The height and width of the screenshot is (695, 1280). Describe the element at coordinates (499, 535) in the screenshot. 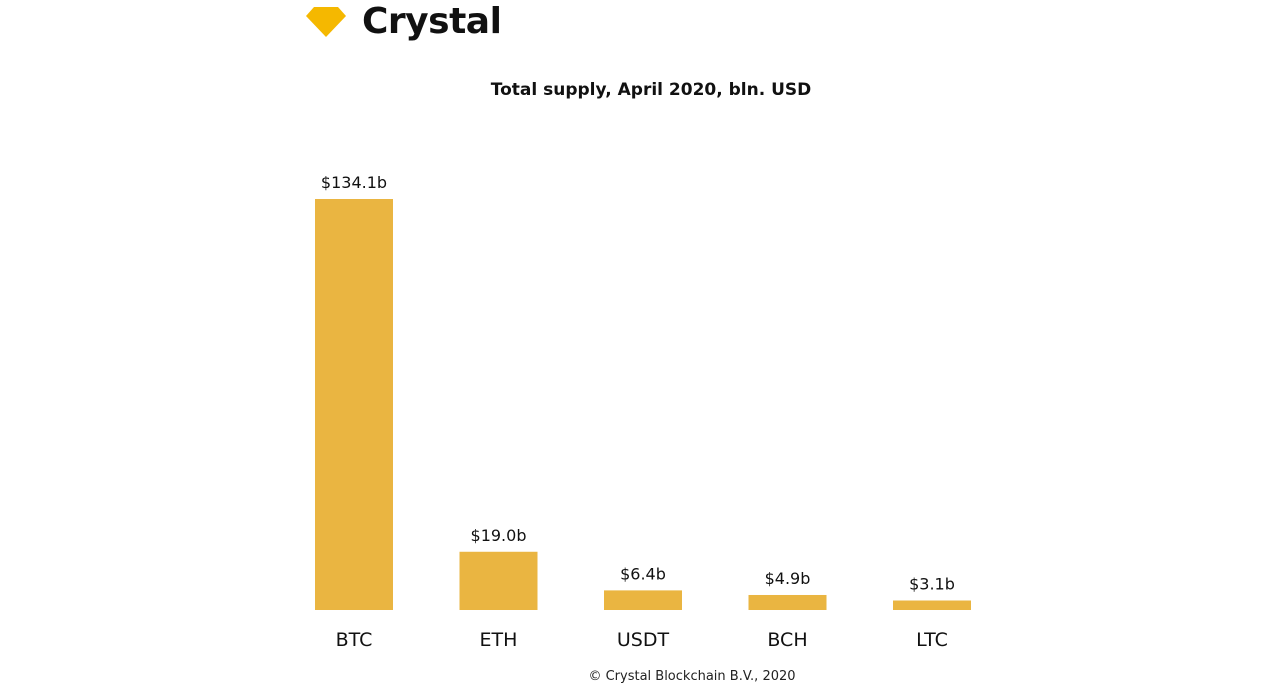

I see `value-label-eth: $19.0b` at that location.